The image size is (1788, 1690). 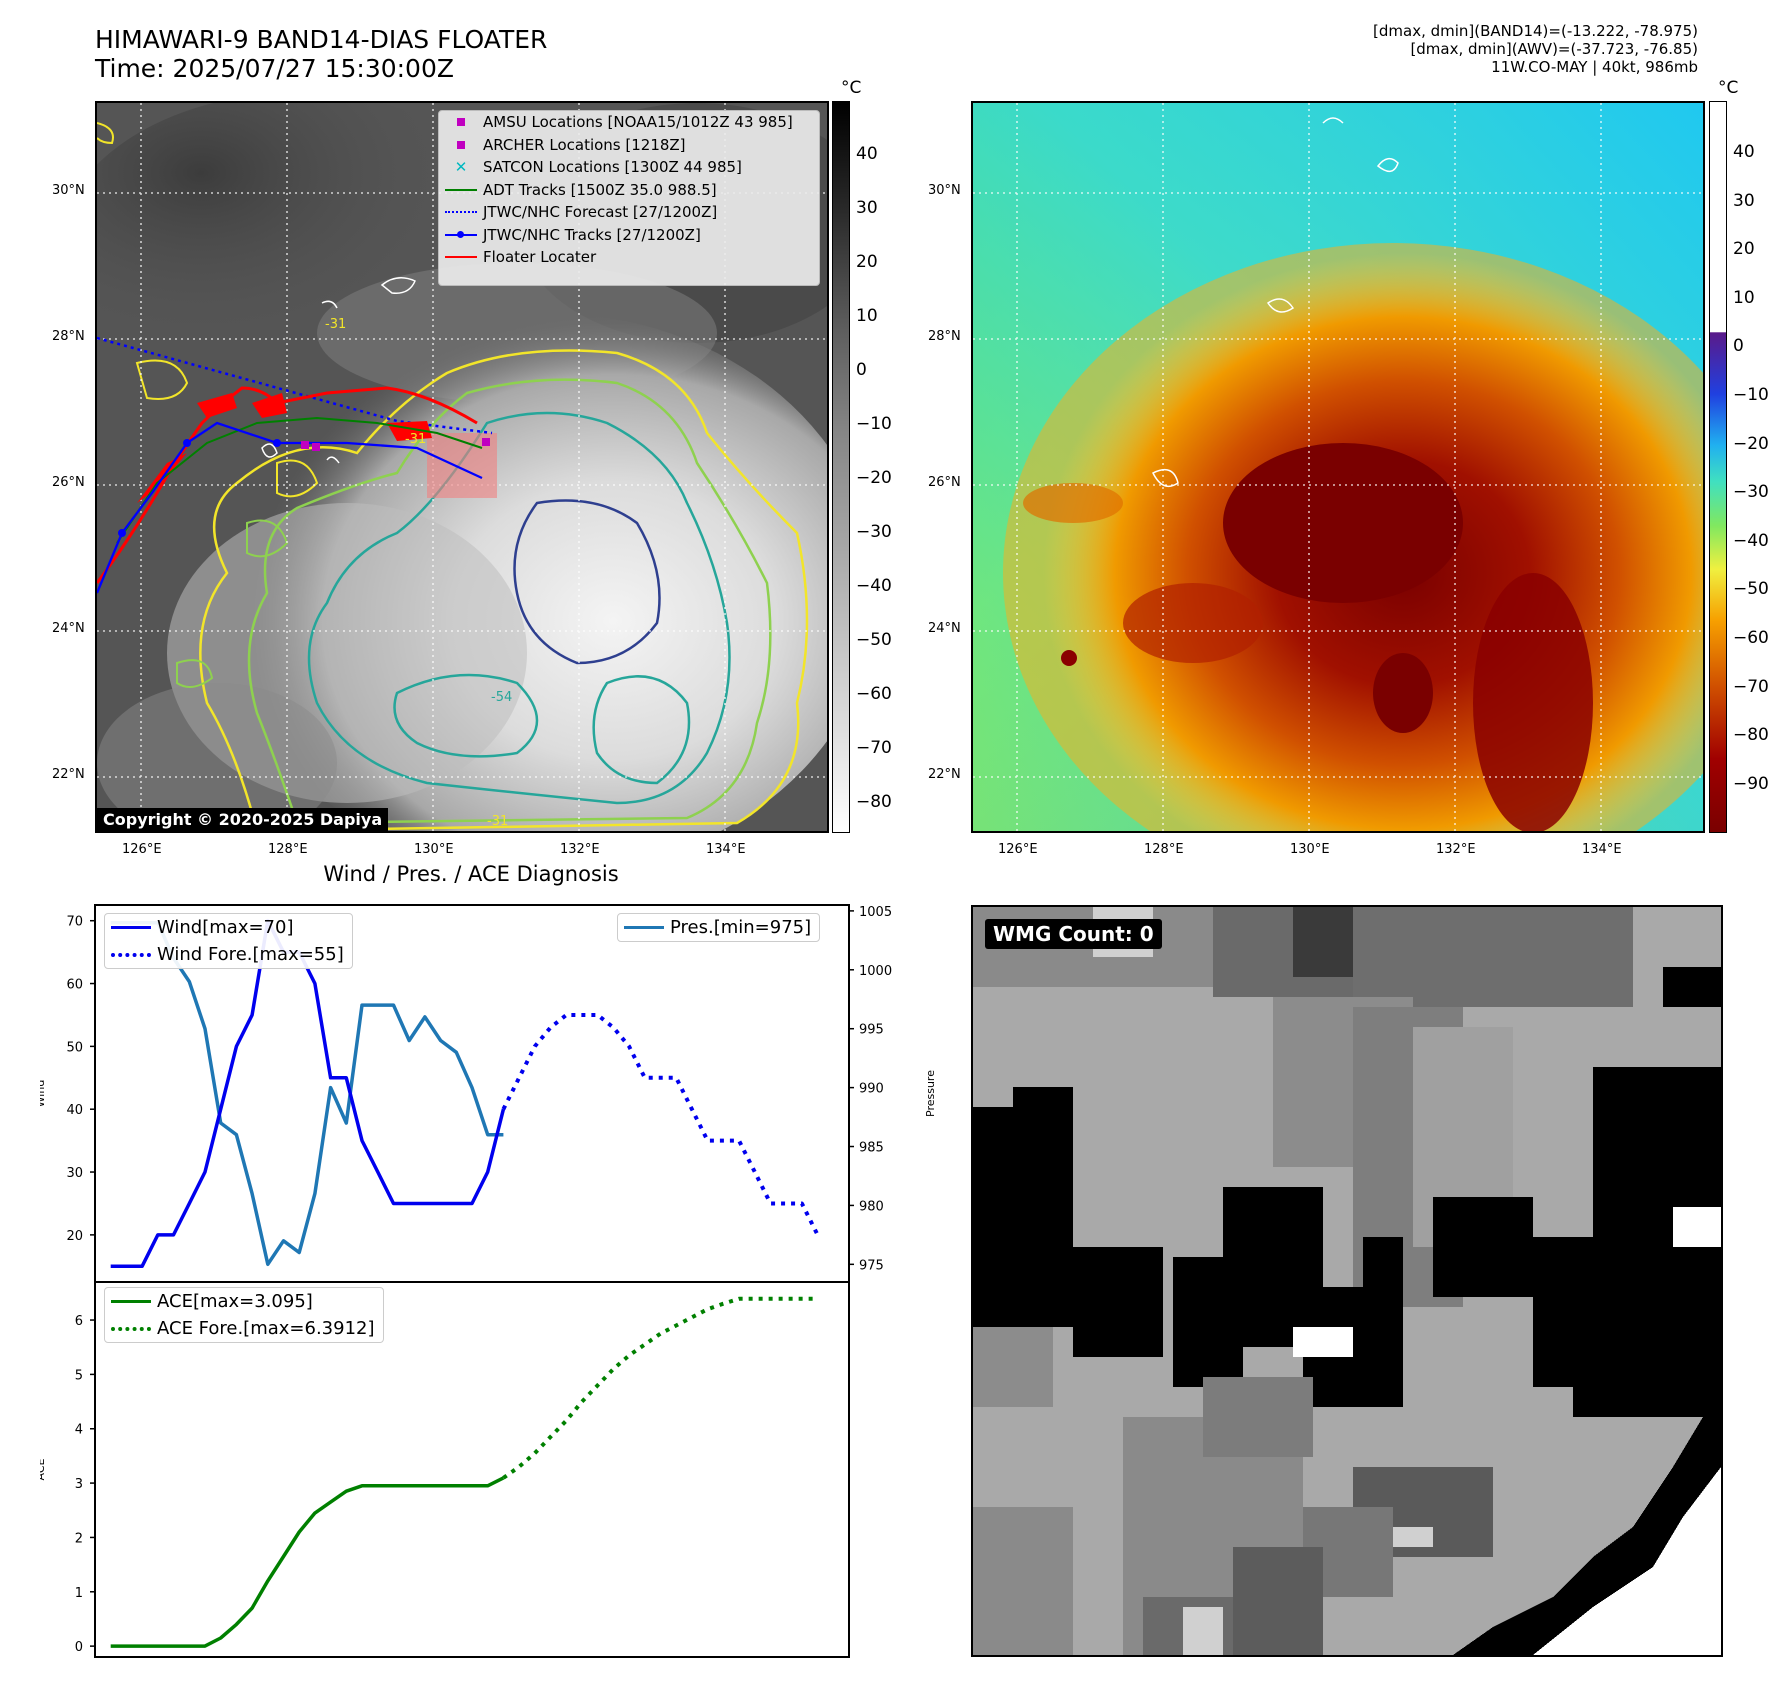 What do you see at coordinates (274, 68) in the screenshot?
I see `title-line-2: Time: 2025/07/27 15:30:00Z` at bounding box center [274, 68].